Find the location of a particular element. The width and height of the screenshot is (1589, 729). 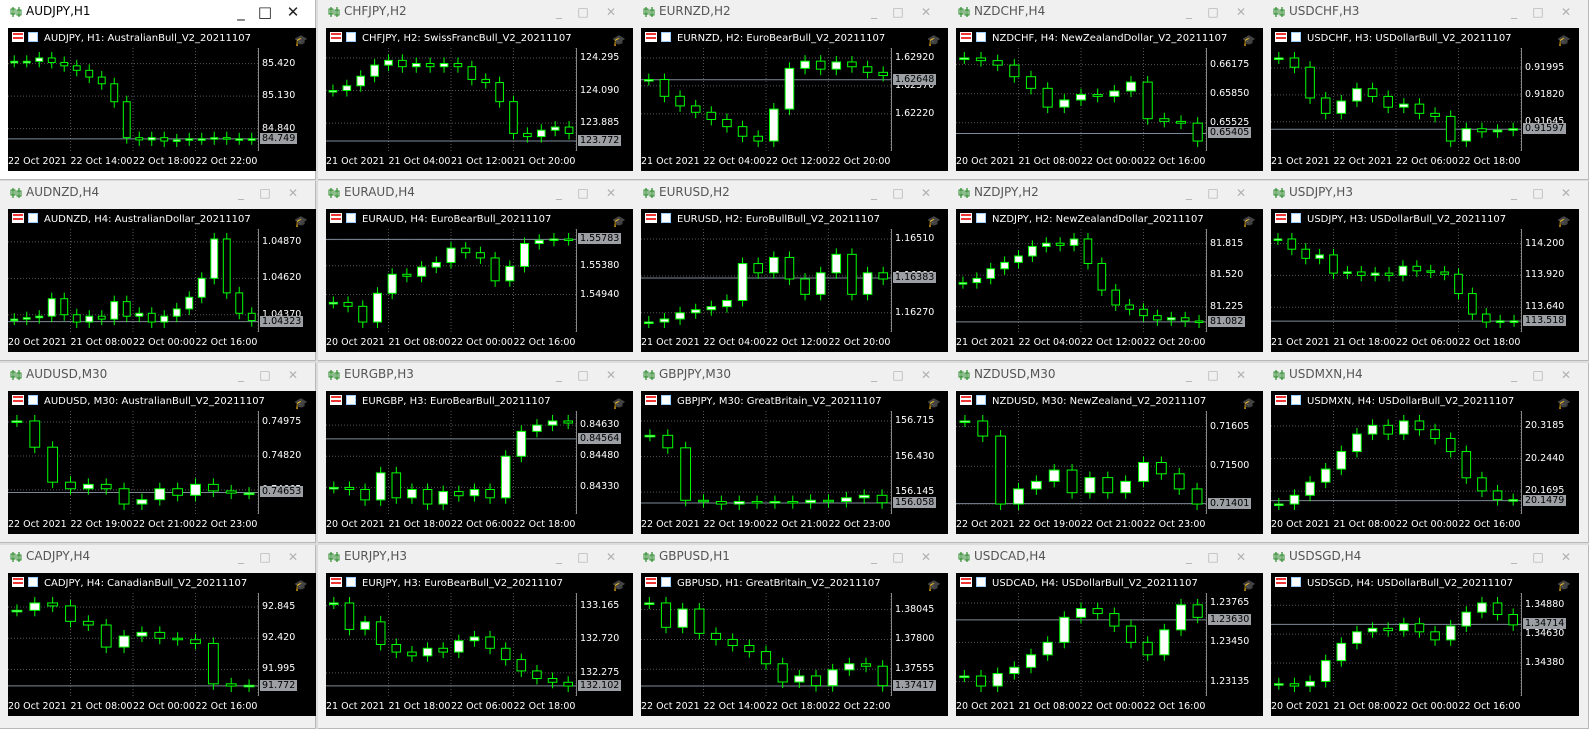

window-titlebar: AUDUSD,M30 _ □ ✕ is located at coordinates (157, 375).